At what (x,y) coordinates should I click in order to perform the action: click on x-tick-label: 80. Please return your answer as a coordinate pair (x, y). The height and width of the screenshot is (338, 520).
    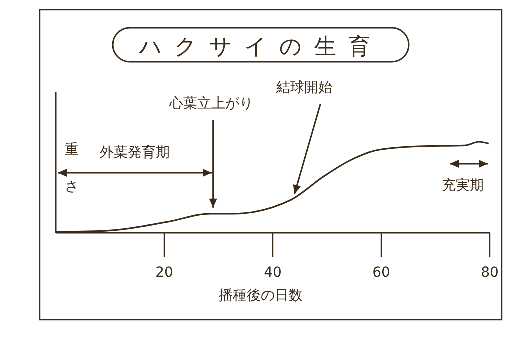
    Looking at the image, I should click on (490, 273).